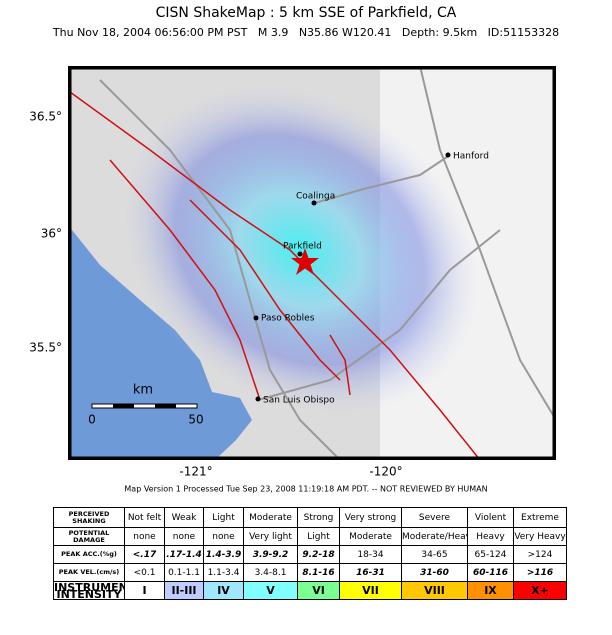 The image size is (612, 635). What do you see at coordinates (143, 390) in the screenshot?
I see `scale-unit: km` at bounding box center [143, 390].